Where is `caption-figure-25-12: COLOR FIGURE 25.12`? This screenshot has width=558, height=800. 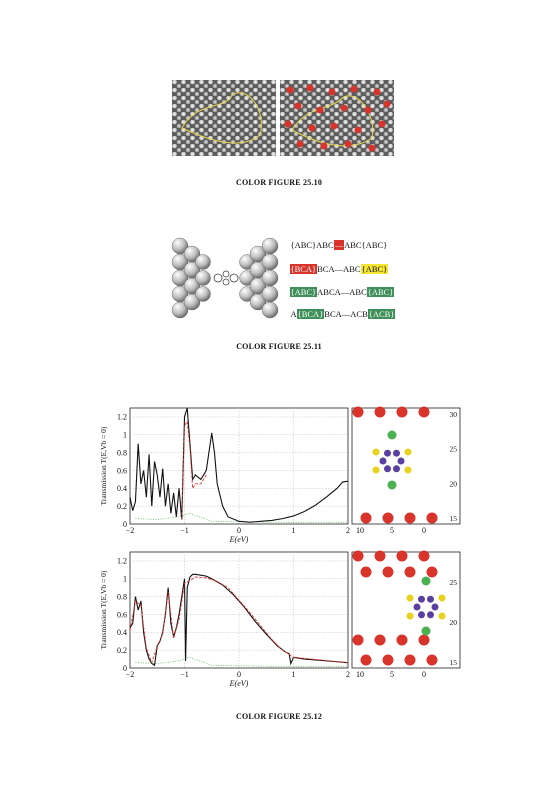 caption-figure-25-12: COLOR FIGURE 25.12 is located at coordinates (279, 716).